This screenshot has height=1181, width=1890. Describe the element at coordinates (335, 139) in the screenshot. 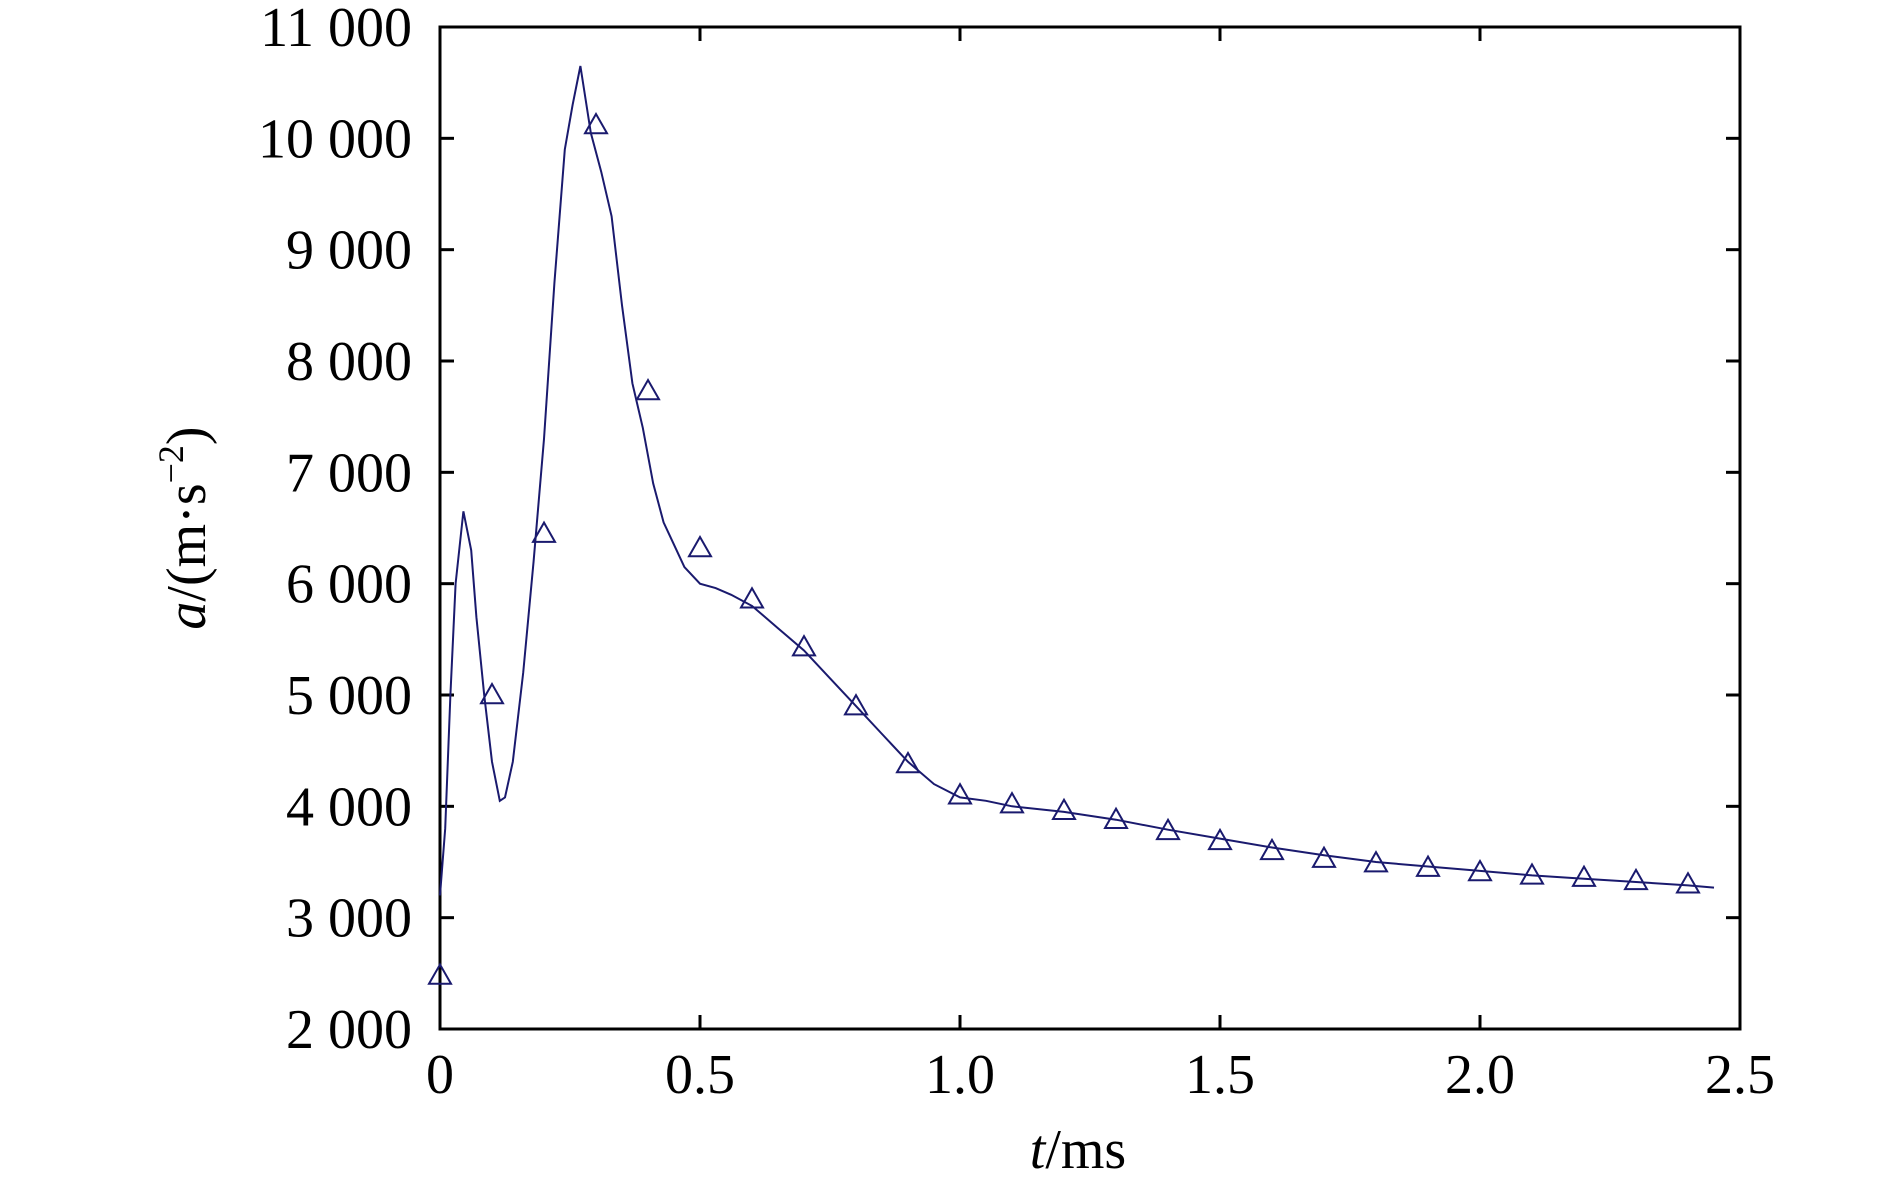

I see `y-tick-label: 10 000` at that location.